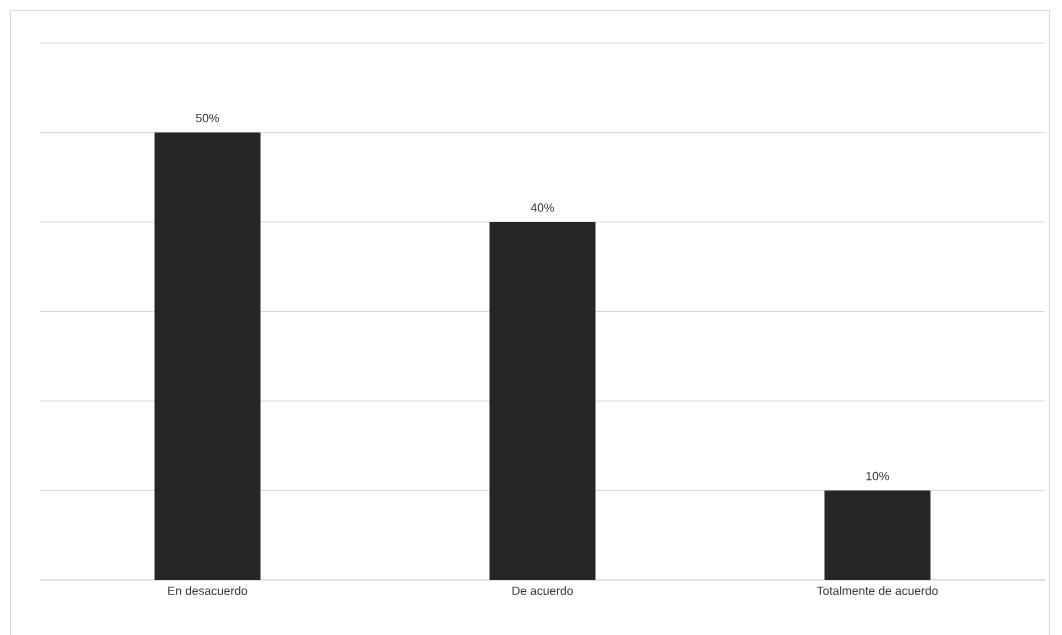 The image size is (1062, 635). Describe the element at coordinates (208, 118) in the screenshot. I see `data-label: 50%` at that location.